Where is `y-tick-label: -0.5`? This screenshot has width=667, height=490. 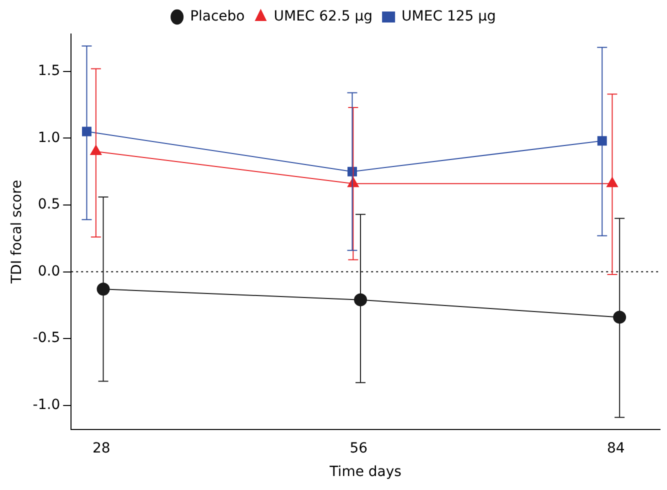
y-tick-label: -0.5 is located at coordinates (46, 338).